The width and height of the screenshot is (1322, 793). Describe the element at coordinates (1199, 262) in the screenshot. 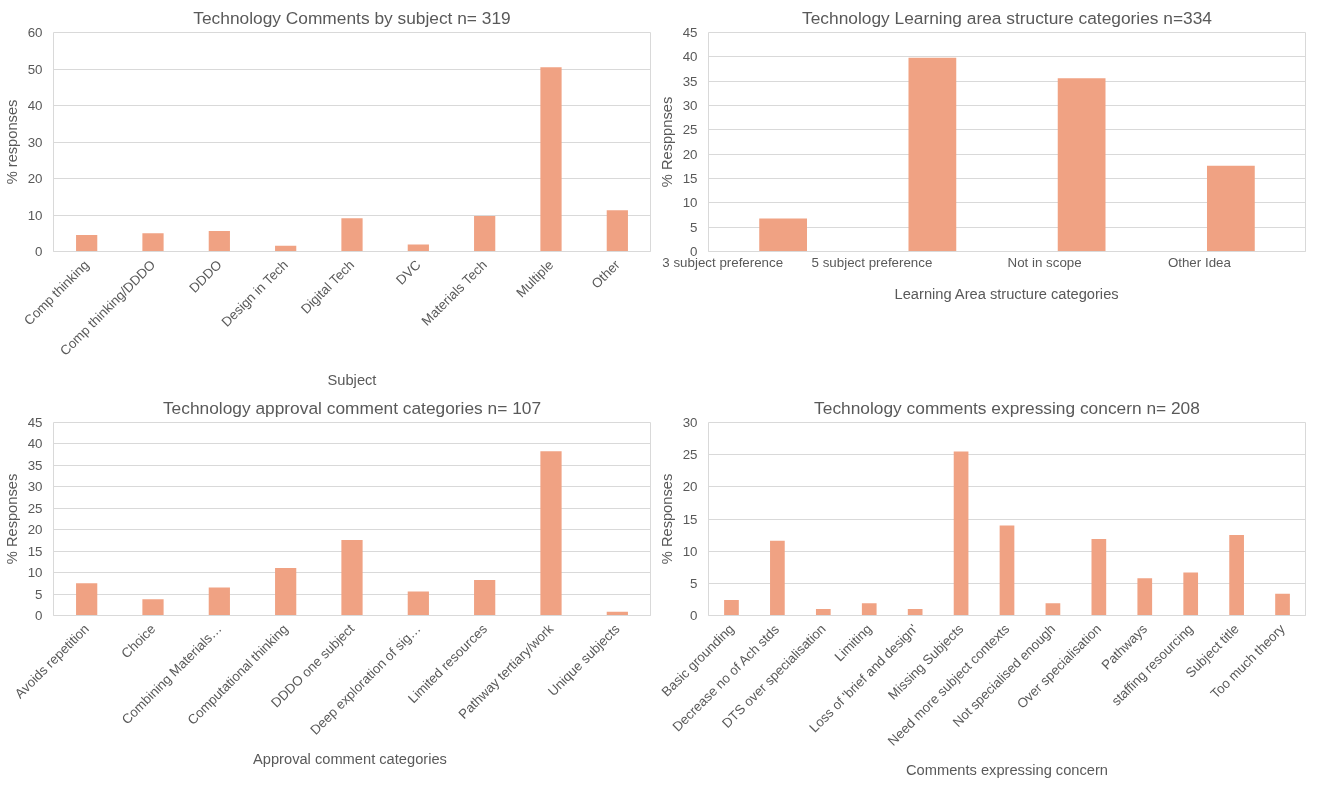

I see `x-tick-label: Other Idea` at that location.